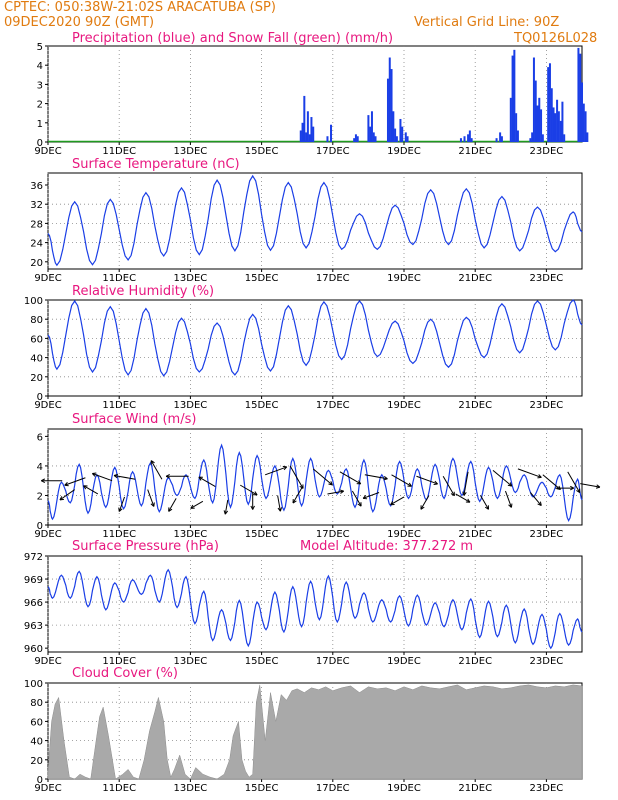 The width and height of the screenshot is (618, 800). Describe the element at coordinates (33, 684) in the screenshot. I see `y-tick-label: 100` at that location.